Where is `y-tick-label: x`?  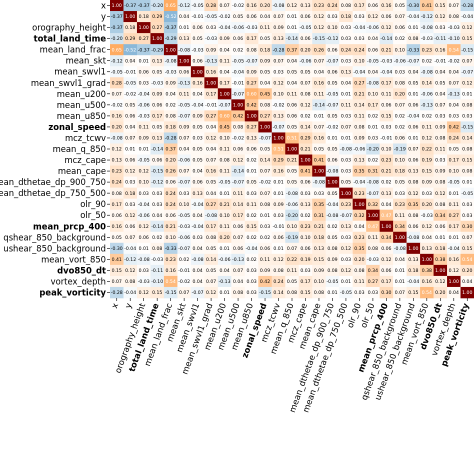 y-tick-label: x is located at coordinates (103, 6).